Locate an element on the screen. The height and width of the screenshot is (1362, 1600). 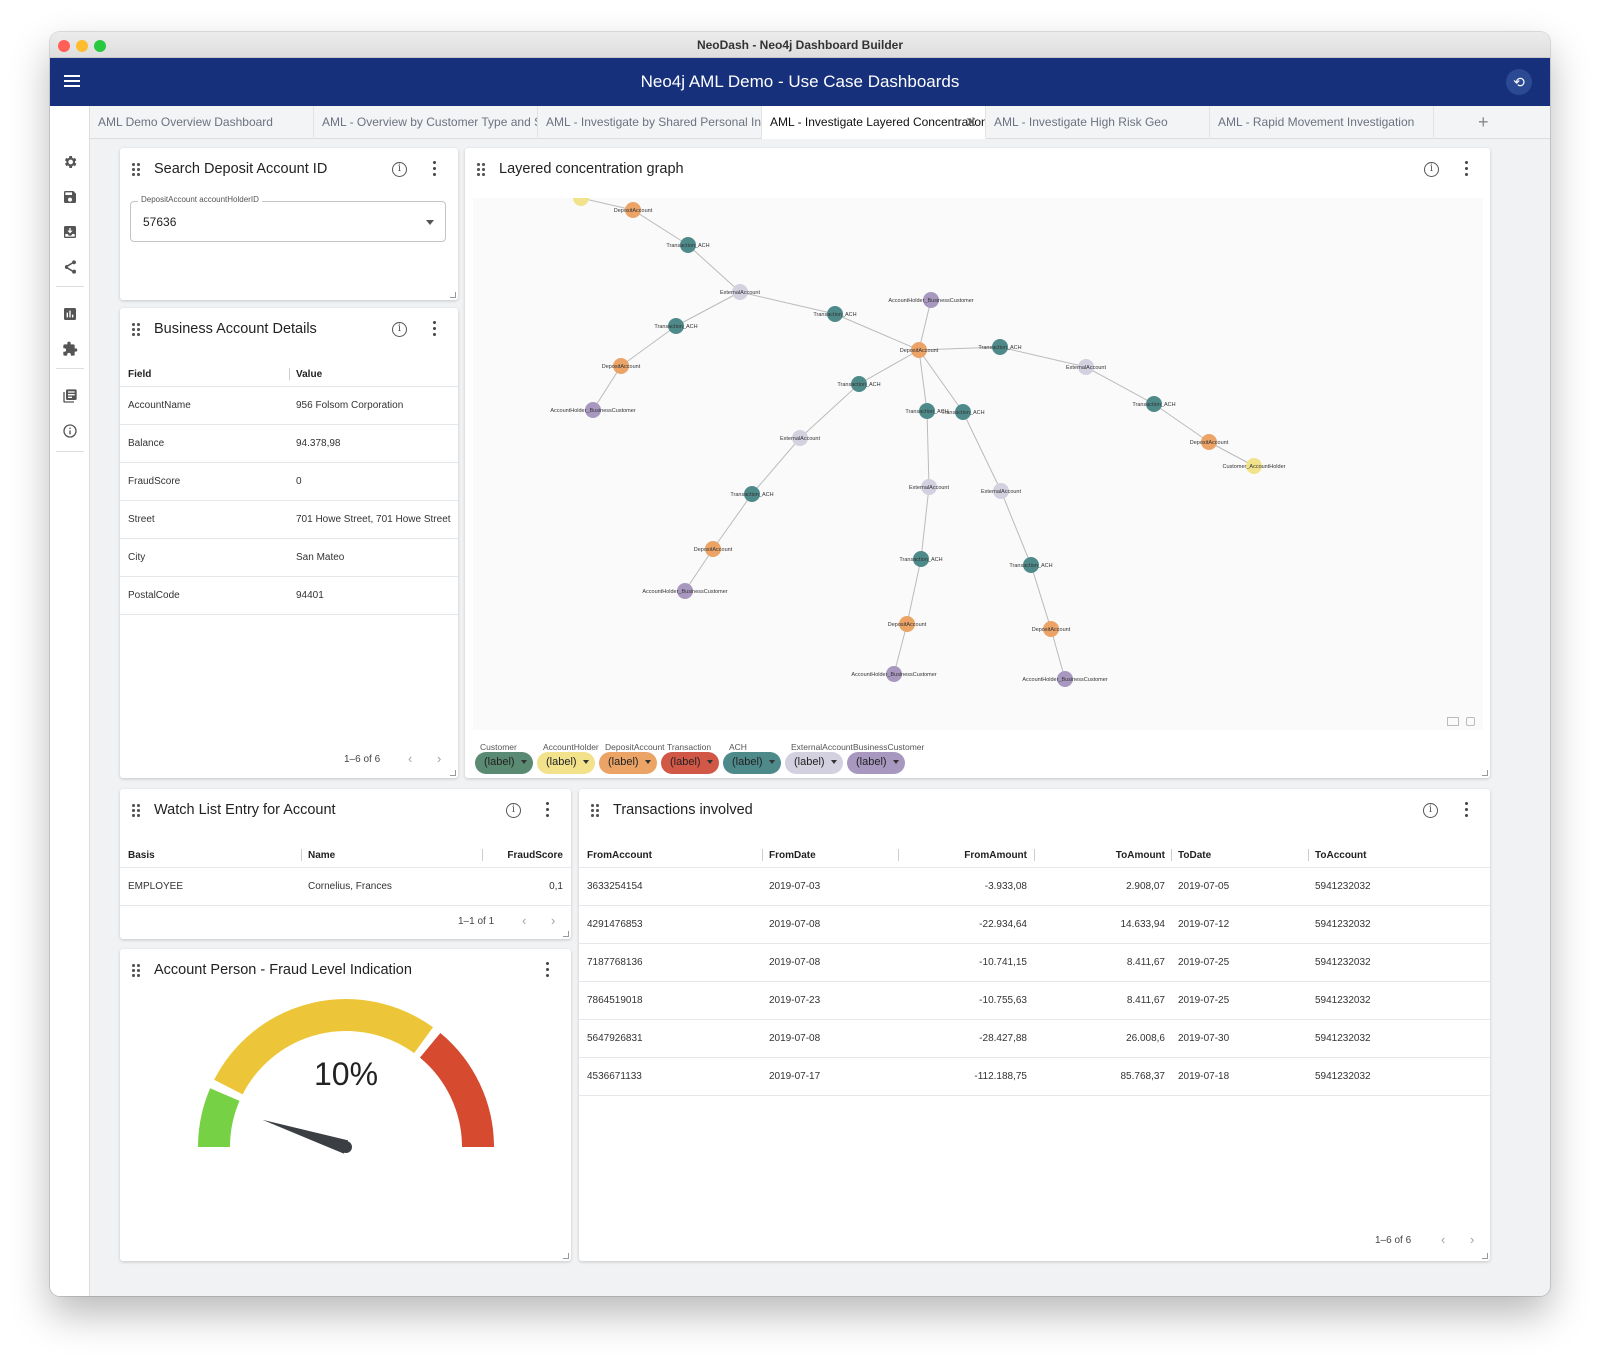
database-connection-icon: ⟲ is located at coordinates (1519, 82).